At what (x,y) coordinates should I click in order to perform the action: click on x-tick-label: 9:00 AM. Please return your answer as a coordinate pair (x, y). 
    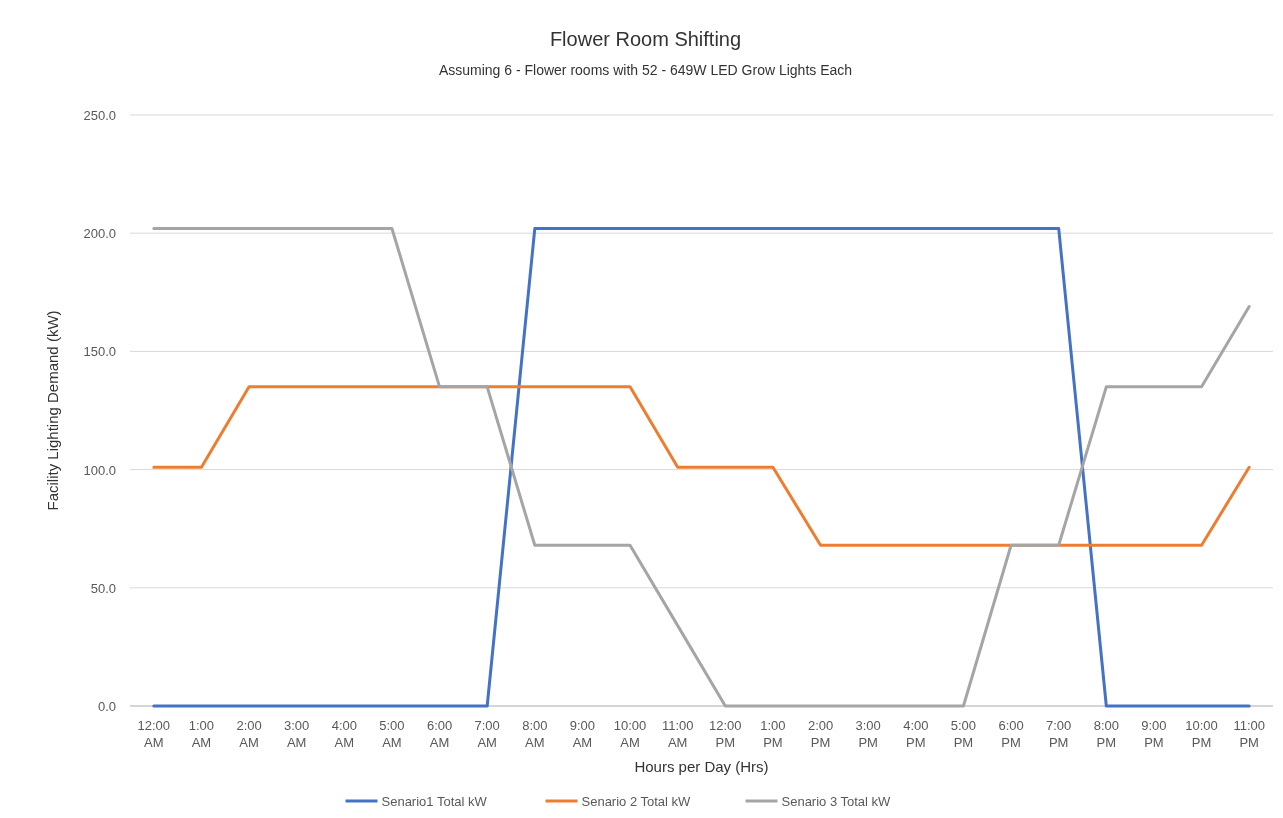
    Looking at the image, I should click on (582, 734).